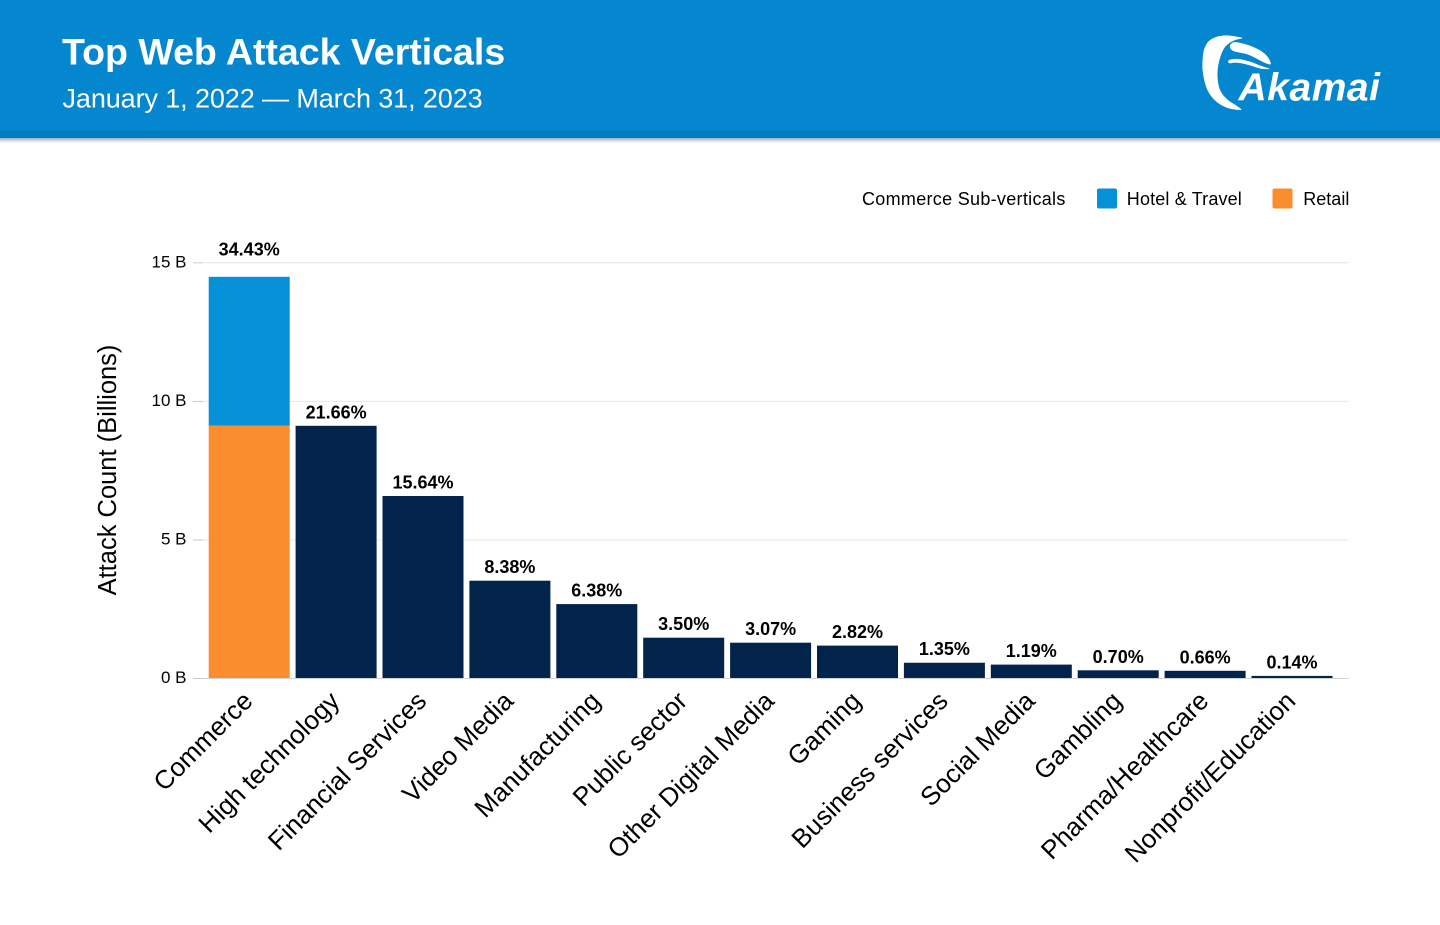  I want to click on svg-text: 0 B, so click(174, 677).